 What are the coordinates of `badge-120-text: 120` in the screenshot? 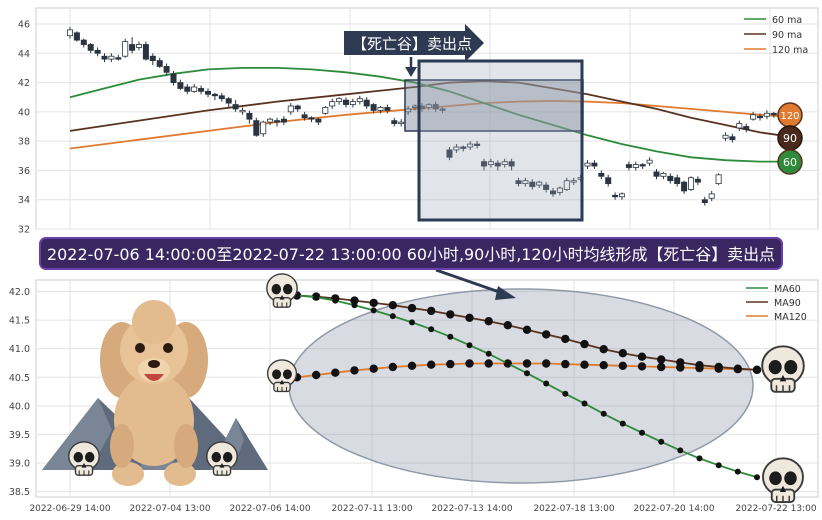 It's located at (789, 116).